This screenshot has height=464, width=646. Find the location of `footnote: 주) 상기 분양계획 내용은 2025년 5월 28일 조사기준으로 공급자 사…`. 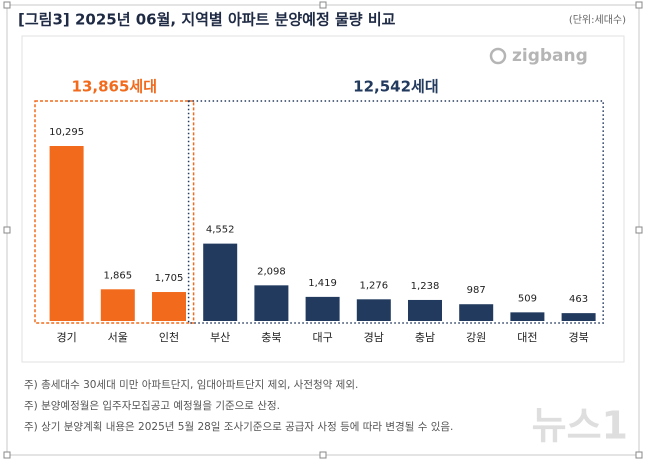

footnote: 주) 상기 분양계획 내용은 2025년 5월 28일 조사기준으로 공급자 사… is located at coordinates (238, 426).